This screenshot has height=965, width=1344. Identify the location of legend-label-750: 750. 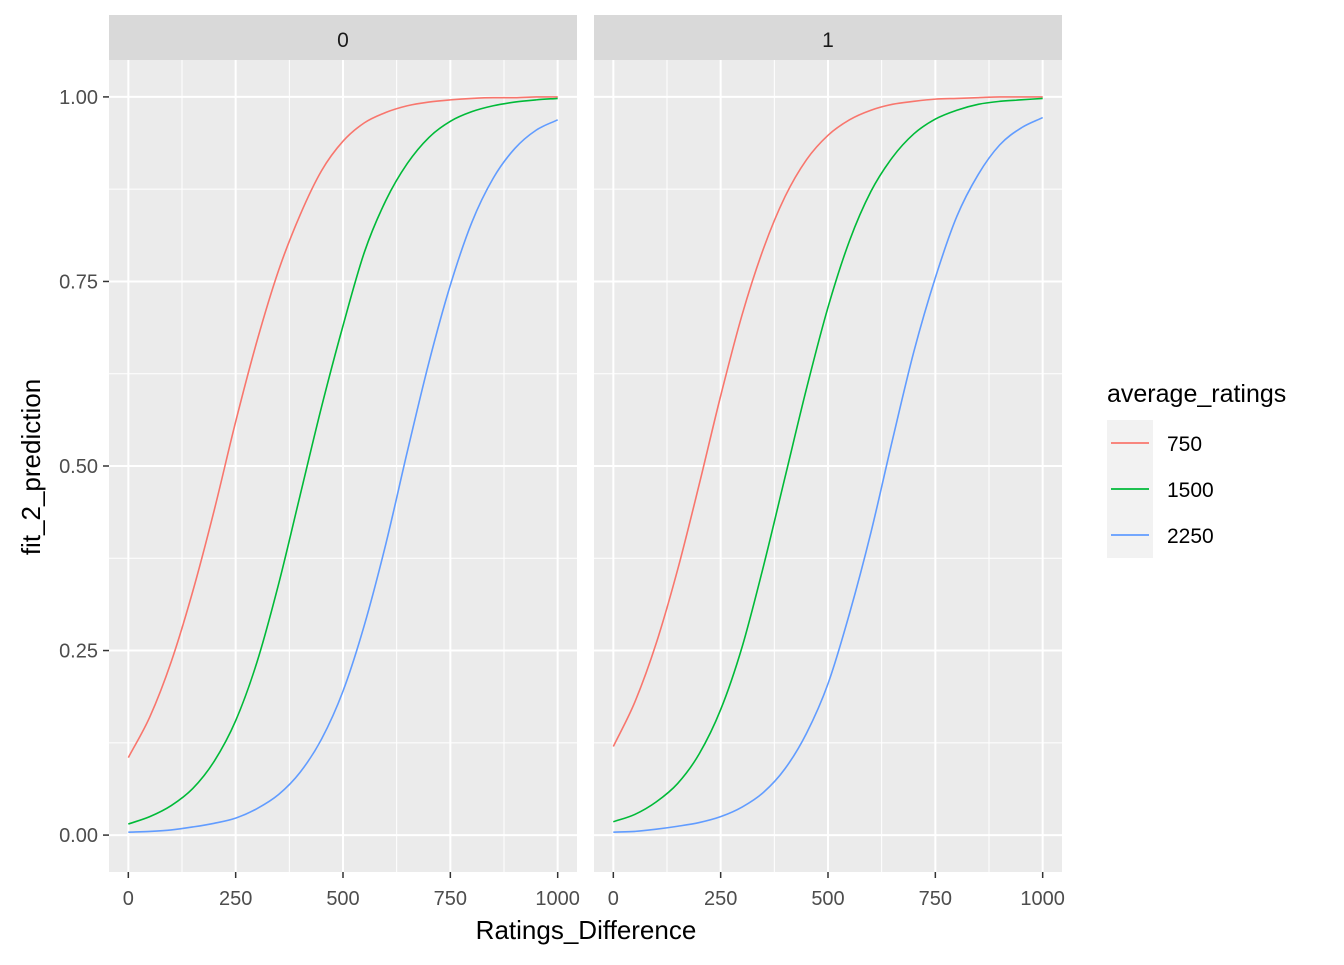
(1184, 444).